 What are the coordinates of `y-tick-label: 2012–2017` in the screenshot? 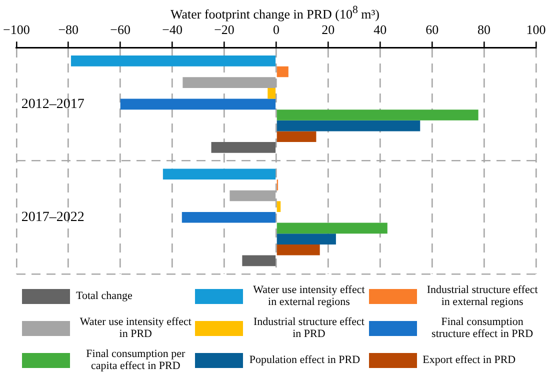 It's located at (52, 104).